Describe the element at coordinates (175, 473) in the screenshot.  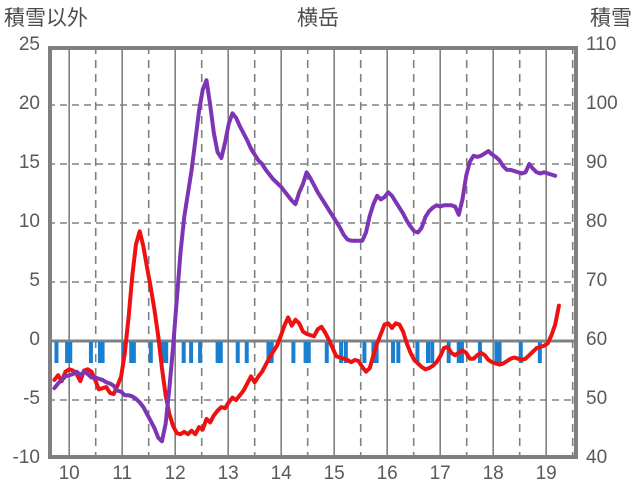
I see `x-tick-2: 12` at that location.